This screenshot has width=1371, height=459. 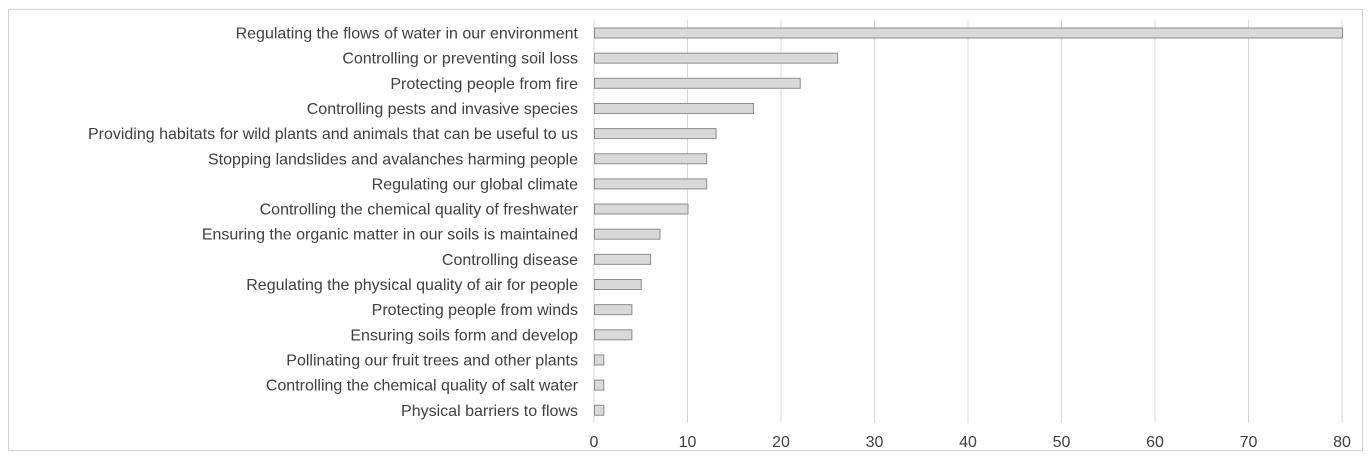 I want to click on x-tick-label: 80, so click(x=1342, y=442).